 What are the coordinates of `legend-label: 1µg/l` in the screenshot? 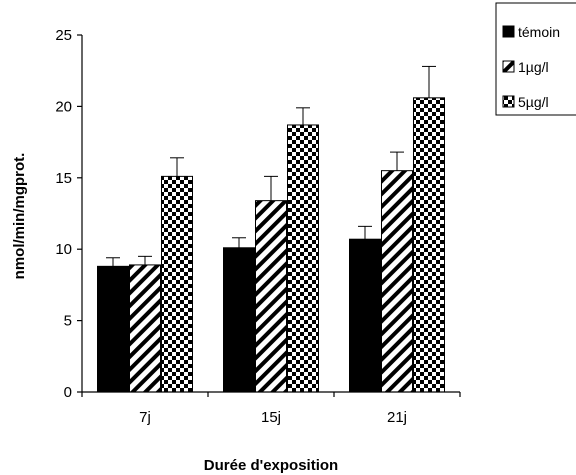 It's located at (533, 67).